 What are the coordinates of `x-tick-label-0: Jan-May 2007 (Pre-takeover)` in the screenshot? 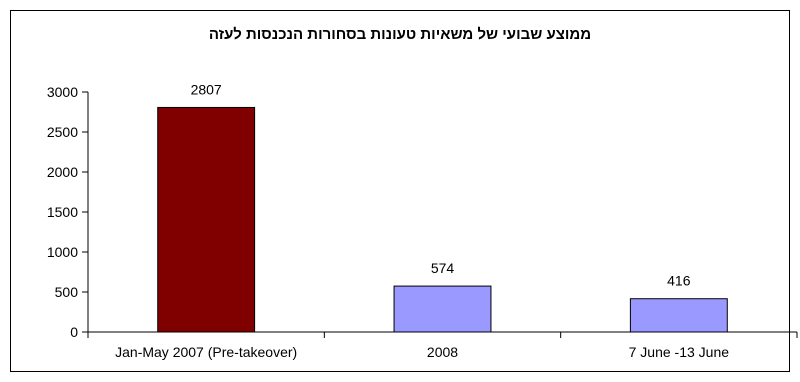 It's located at (206, 352).